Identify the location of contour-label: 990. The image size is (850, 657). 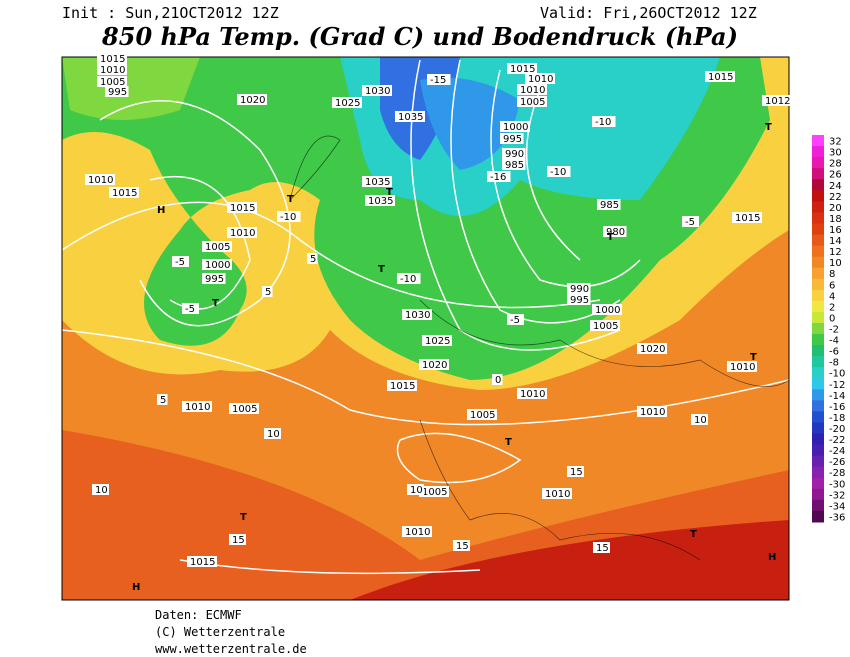
(579, 289).